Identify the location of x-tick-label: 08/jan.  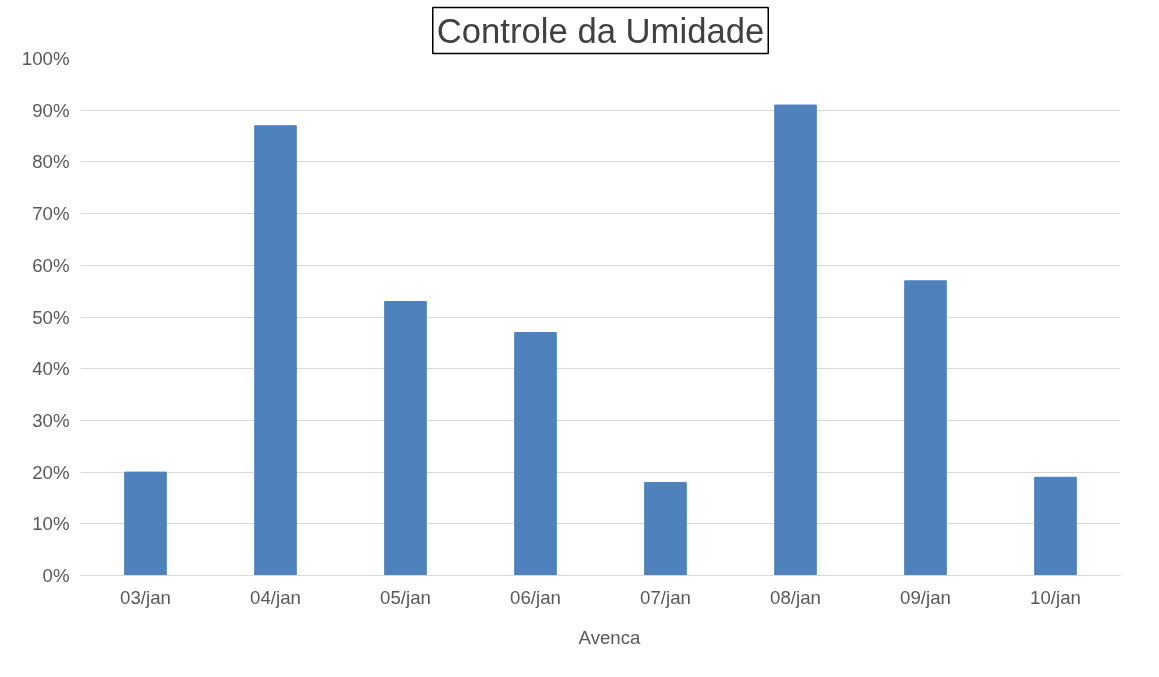
(795, 597).